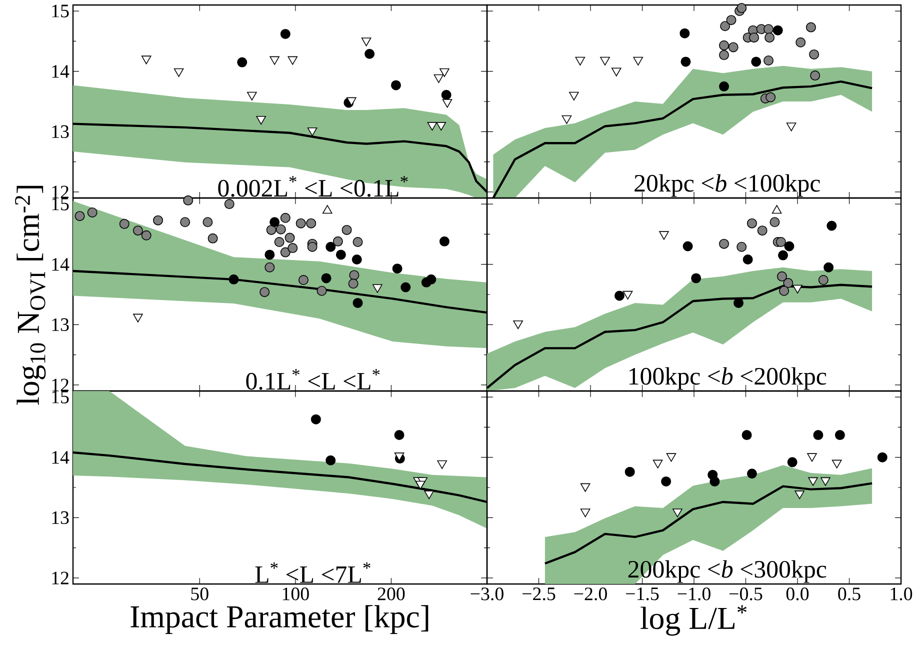  I want to click on x-tick-label: 100, so click(295, 594).